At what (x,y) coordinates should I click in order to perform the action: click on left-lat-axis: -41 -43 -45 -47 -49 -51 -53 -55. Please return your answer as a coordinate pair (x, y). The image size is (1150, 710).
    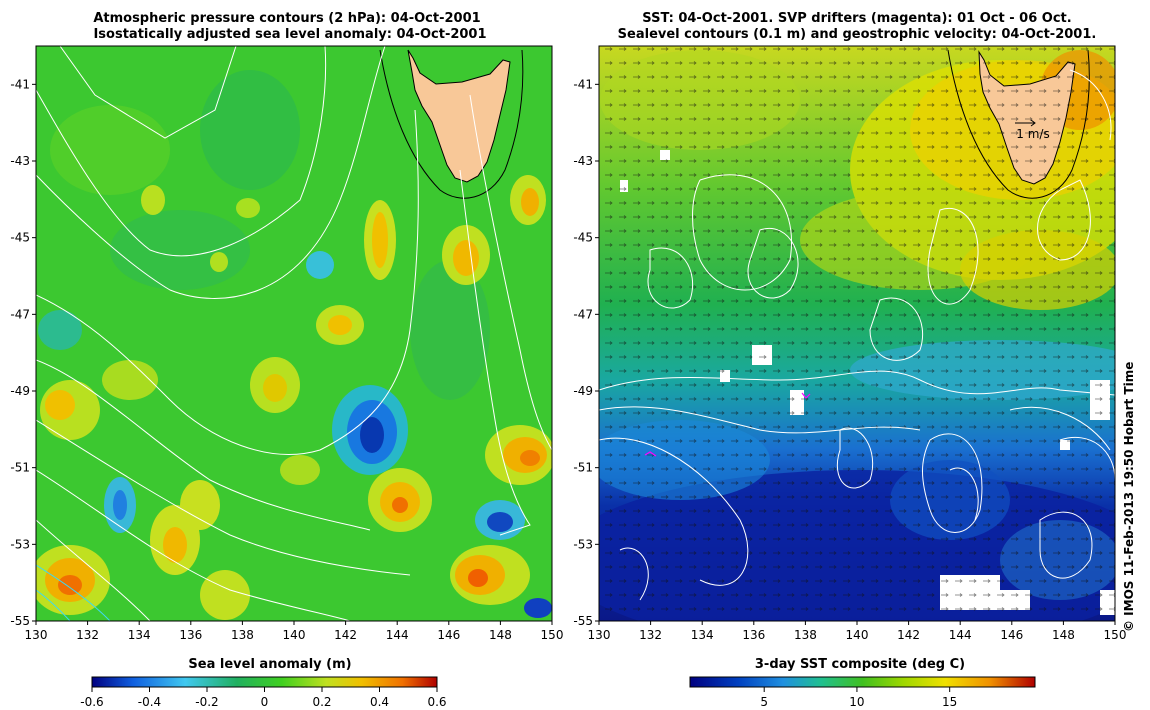
    Looking at the image, I should click on (23, 352).